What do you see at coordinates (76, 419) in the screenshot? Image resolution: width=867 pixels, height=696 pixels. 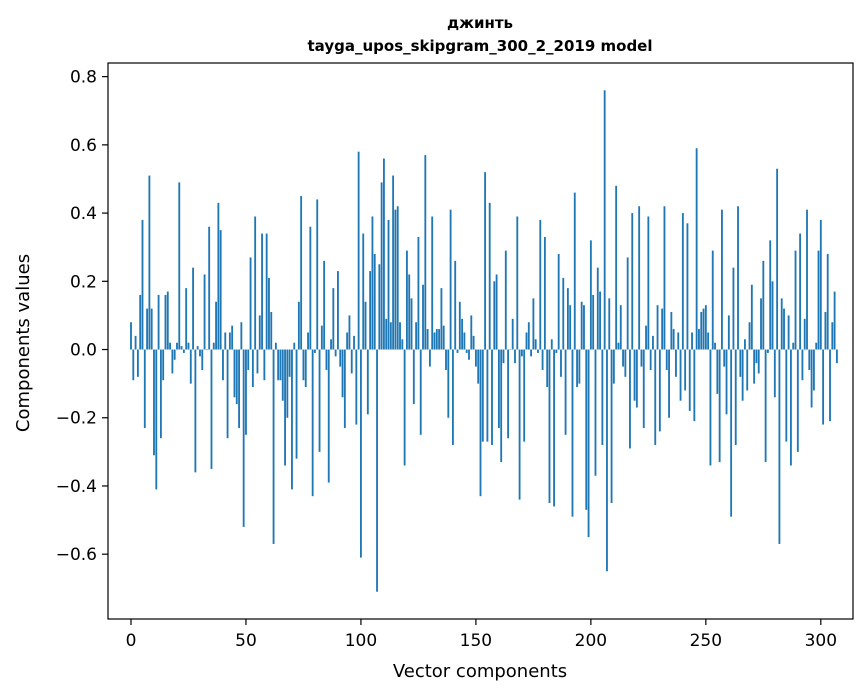 I see `y-tick-label: −0.2` at bounding box center [76, 419].